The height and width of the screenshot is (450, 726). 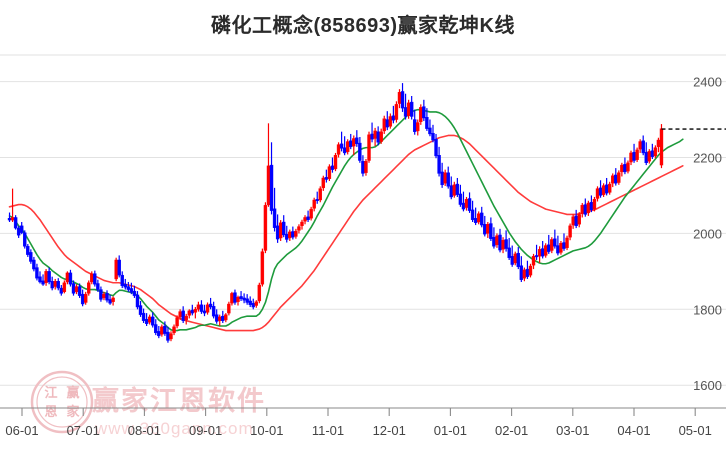 What do you see at coordinates (707, 233) in the screenshot?
I see `y-tick-label: 2000` at bounding box center [707, 233].